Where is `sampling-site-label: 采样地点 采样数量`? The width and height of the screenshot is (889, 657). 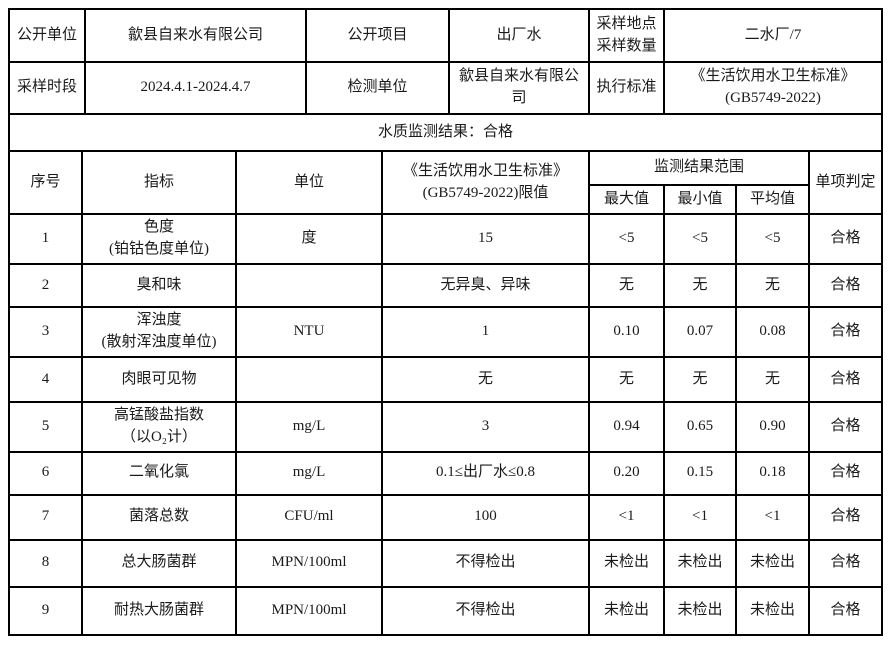
sampling-site-label: 采样地点 采样数量 is located at coordinates (626, 35).